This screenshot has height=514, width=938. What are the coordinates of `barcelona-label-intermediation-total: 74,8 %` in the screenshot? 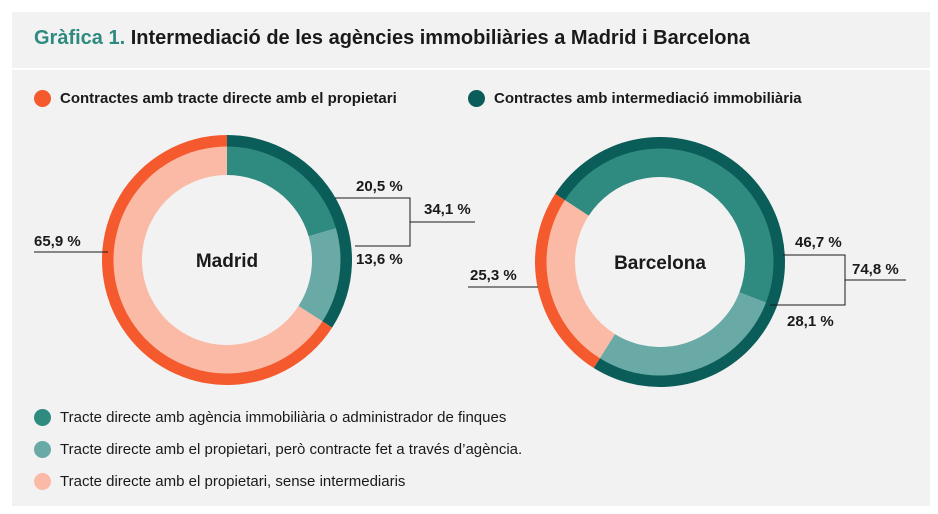 It's located at (875, 269).